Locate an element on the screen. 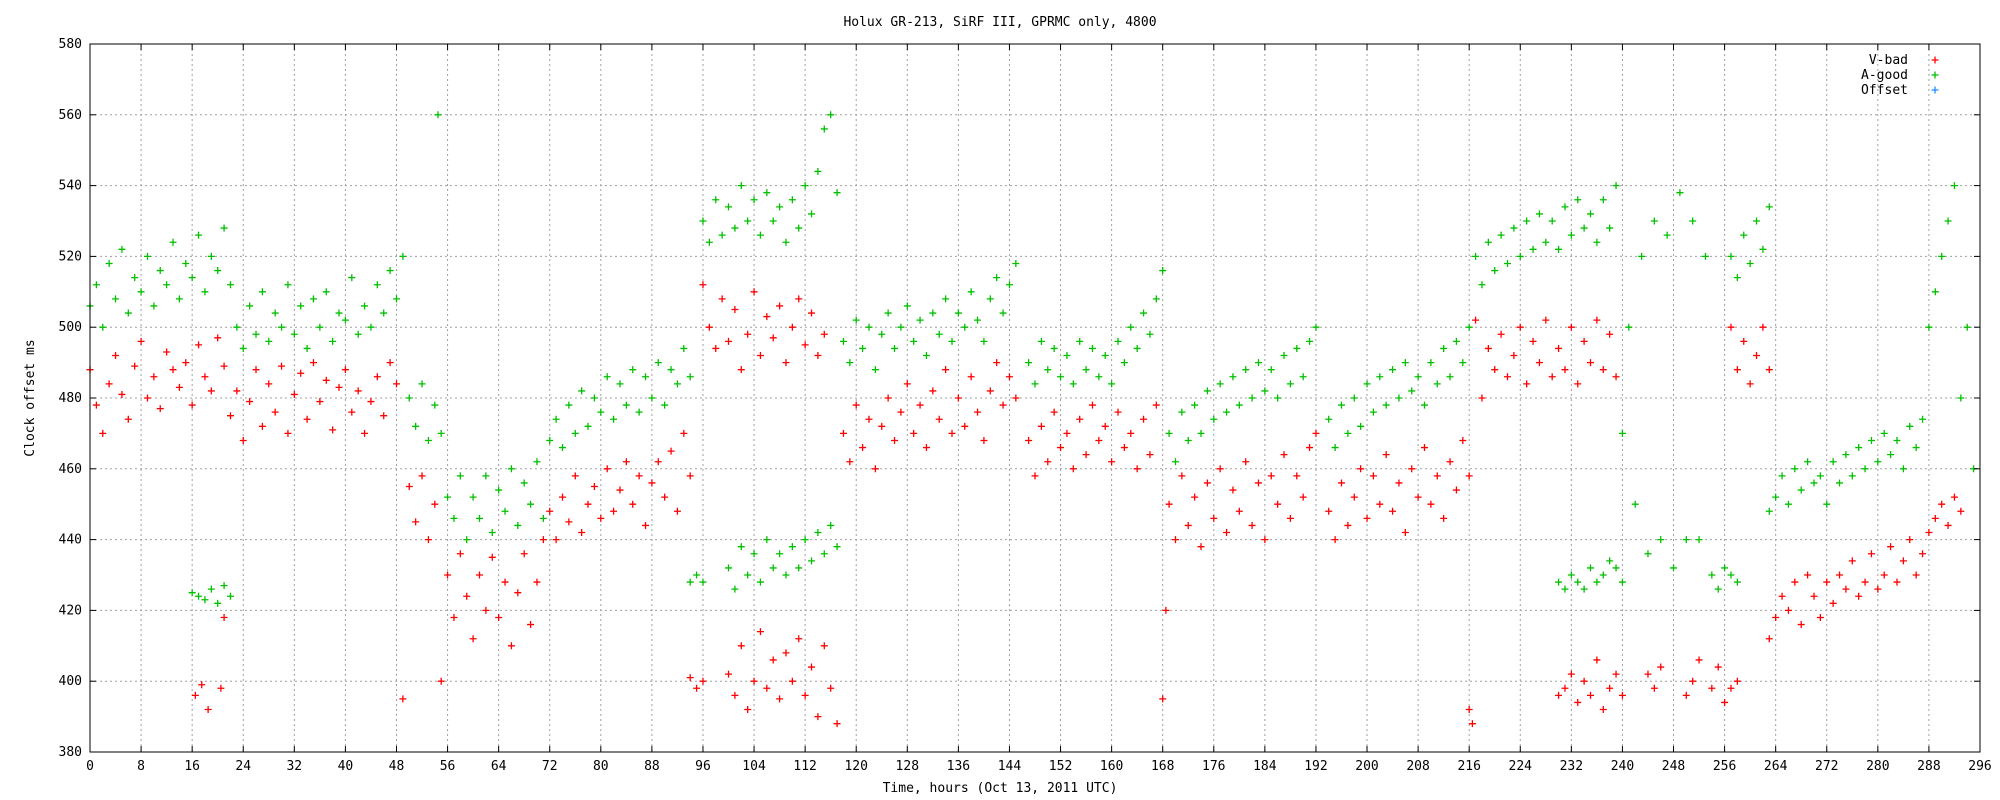 This screenshot has width=2000, height=800. x-axis-label: Time, hours (Oct 13, 2011 UTC) is located at coordinates (1000, 788).